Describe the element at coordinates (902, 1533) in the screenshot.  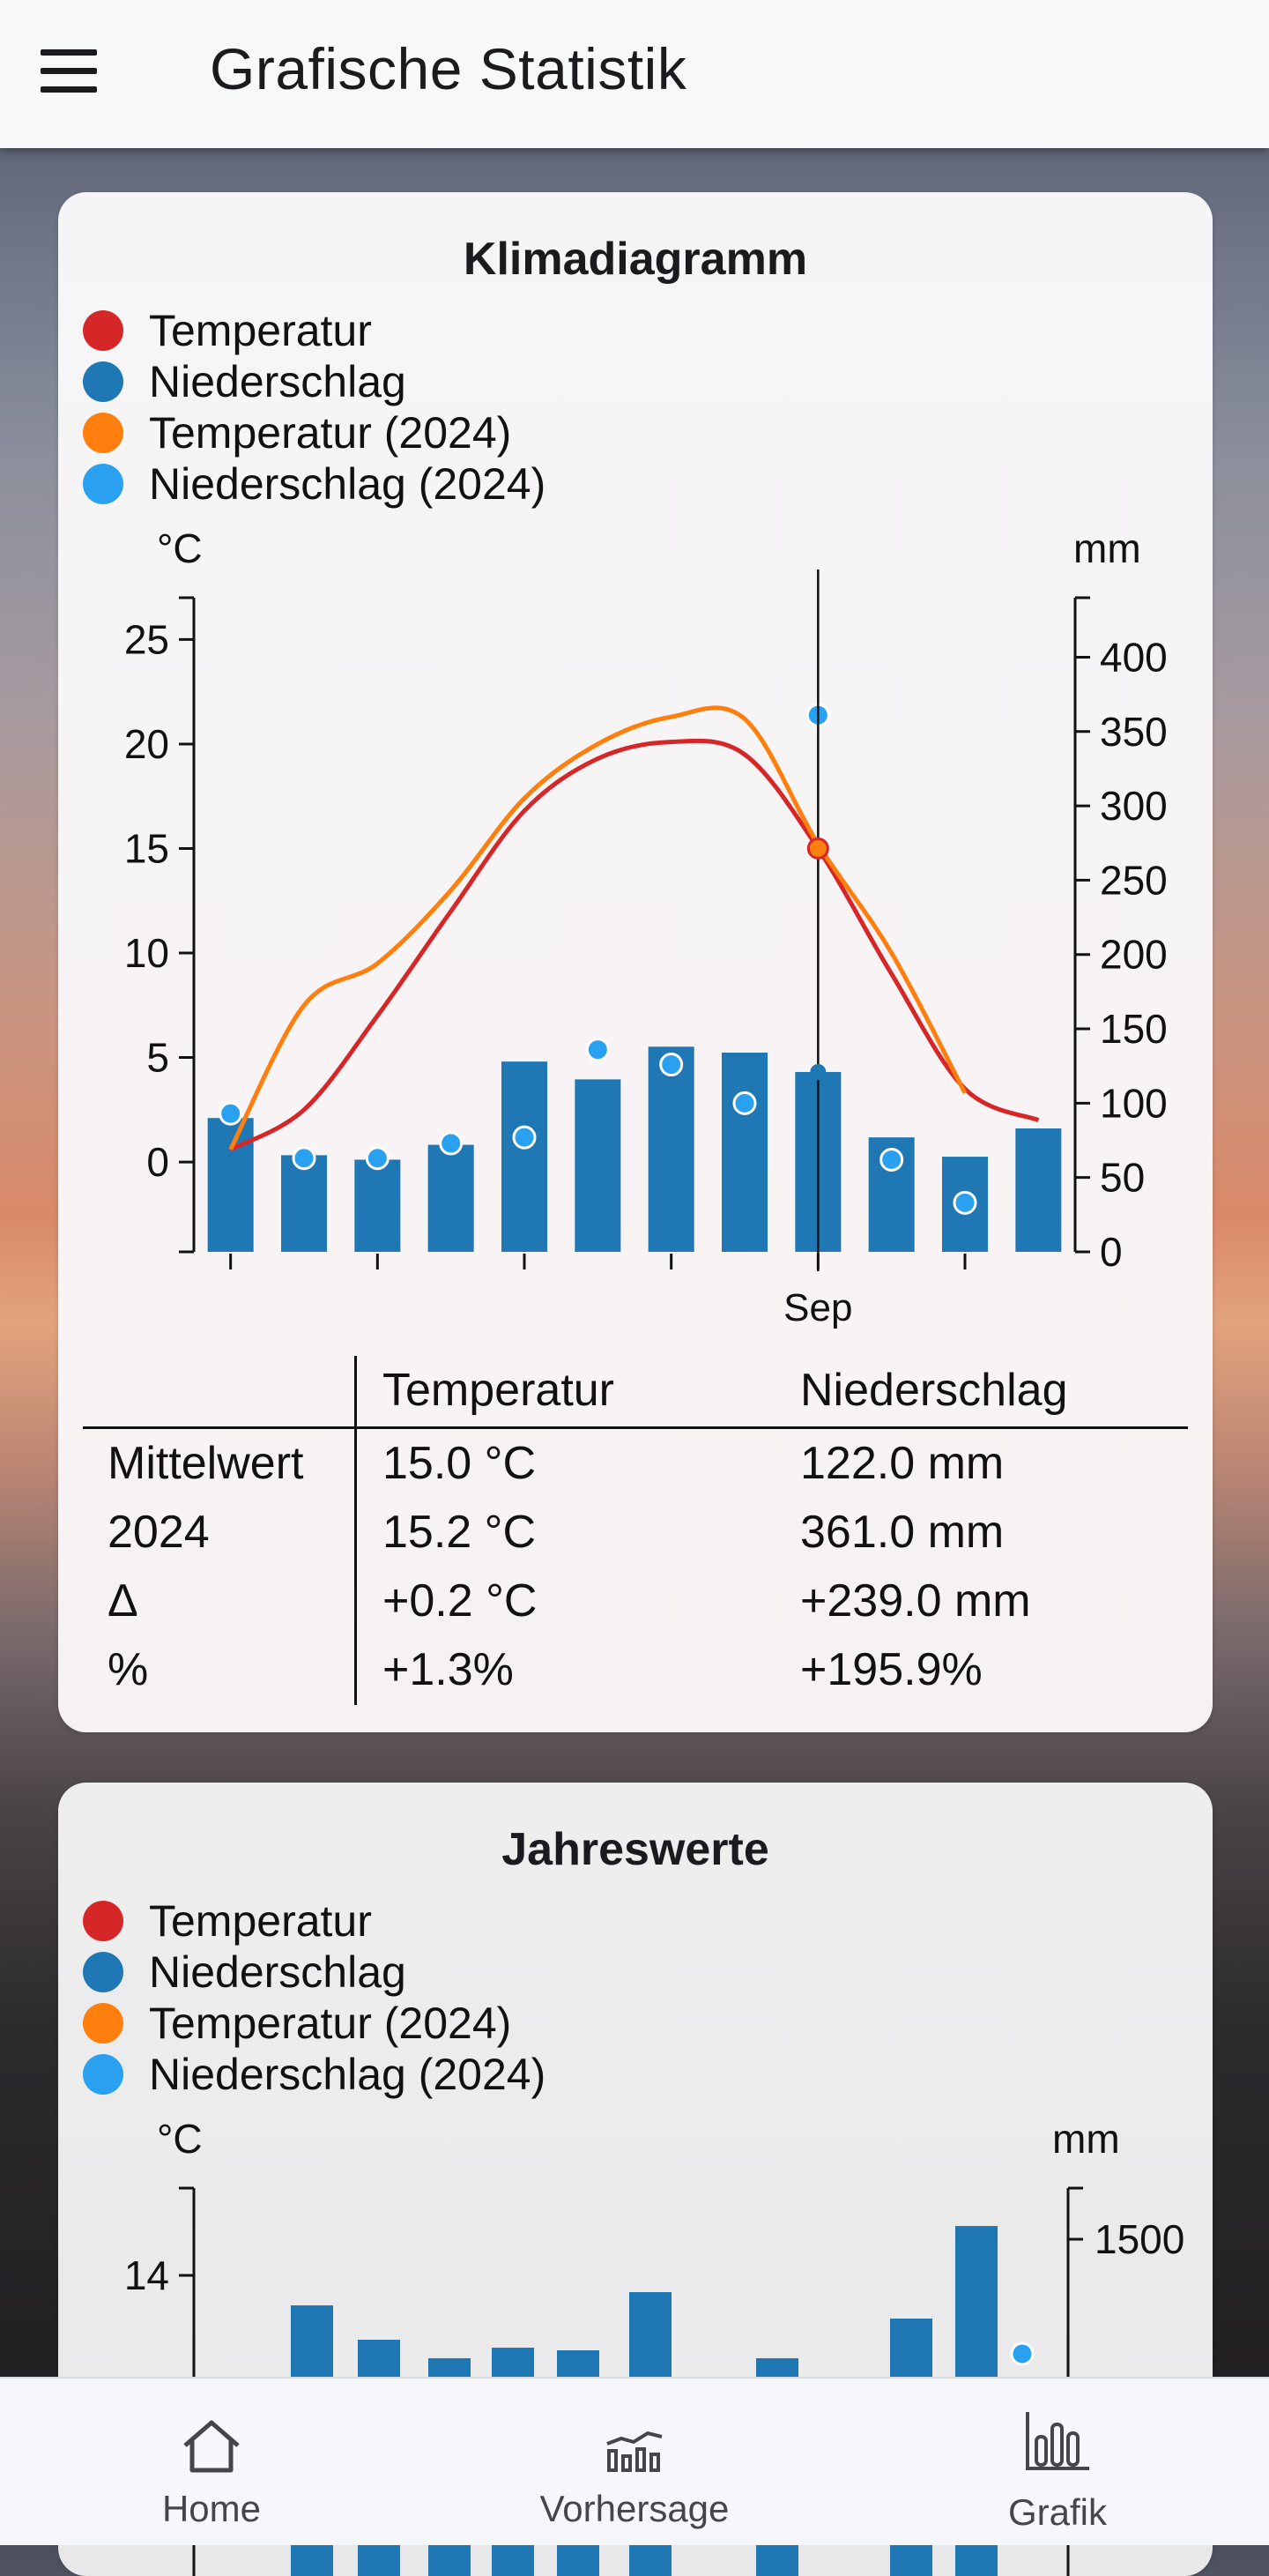
I see `table-cell: 361.0 mm` at that location.